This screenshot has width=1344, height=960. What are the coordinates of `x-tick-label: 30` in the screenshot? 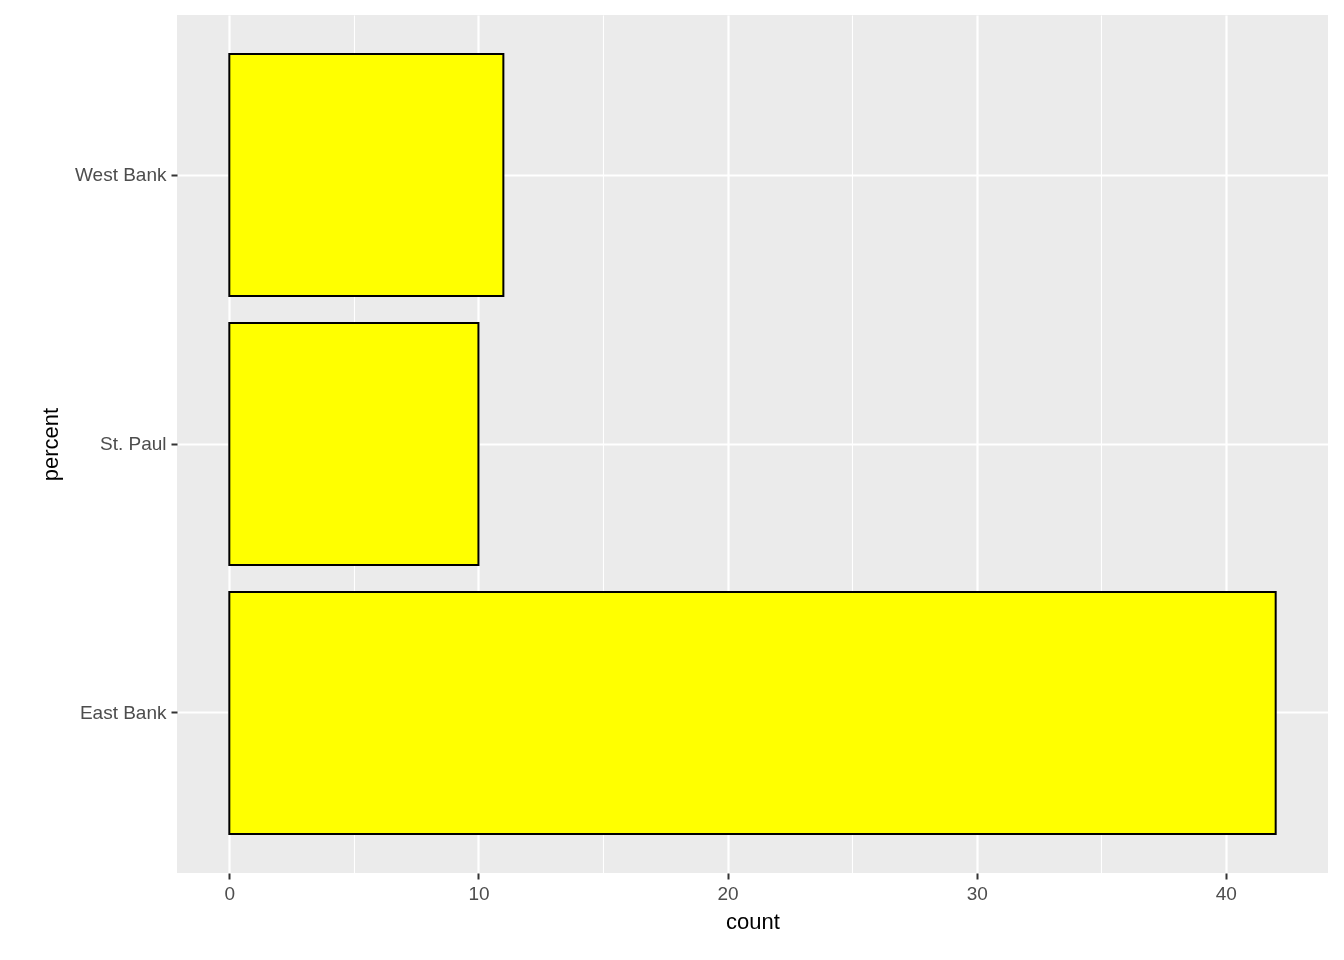 It's located at (977, 893).